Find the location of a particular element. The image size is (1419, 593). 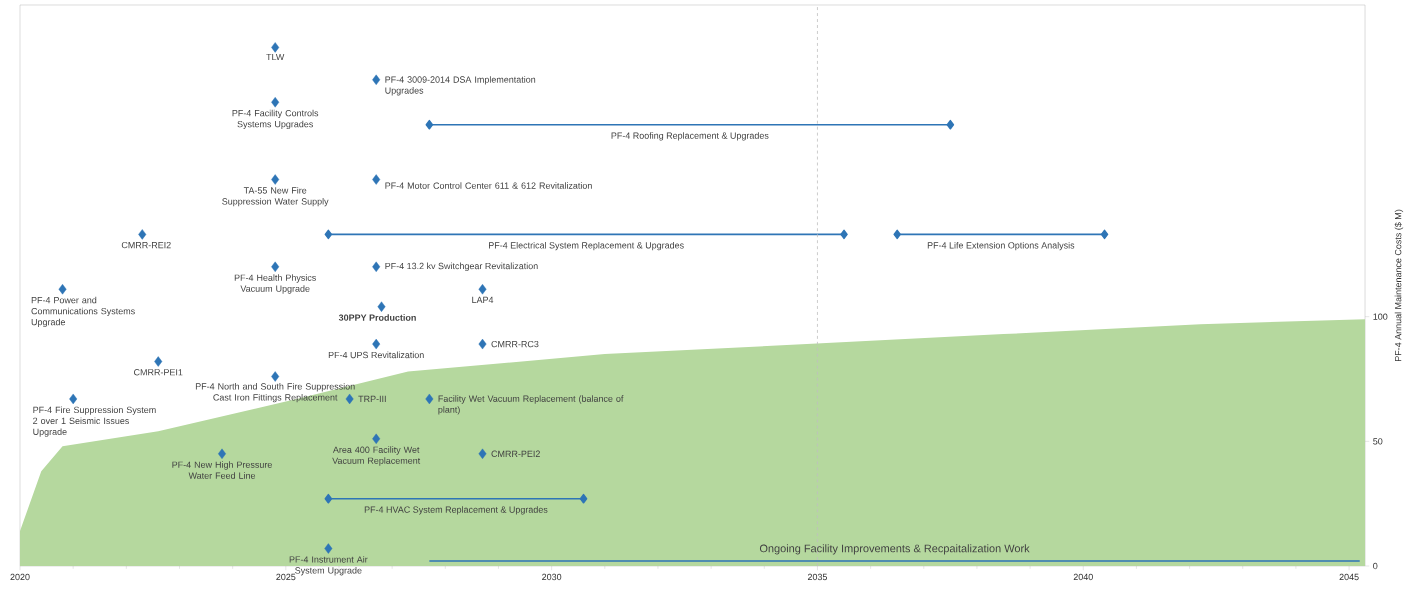

annotation: PF-4 Power and Communications Systems Upgrade is located at coordinates (83, 312).